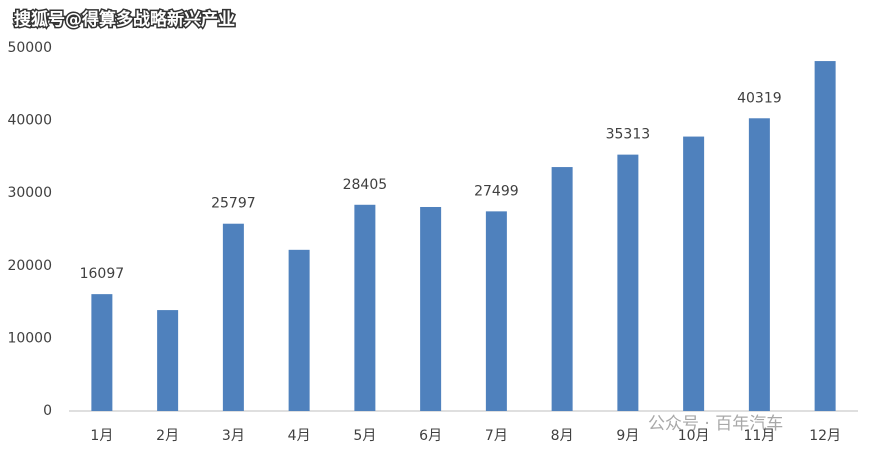 The height and width of the screenshot is (458, 873). Describe the element at coordinates (365, 185) in the screenshot. I see `value-label: 28405` at that location.